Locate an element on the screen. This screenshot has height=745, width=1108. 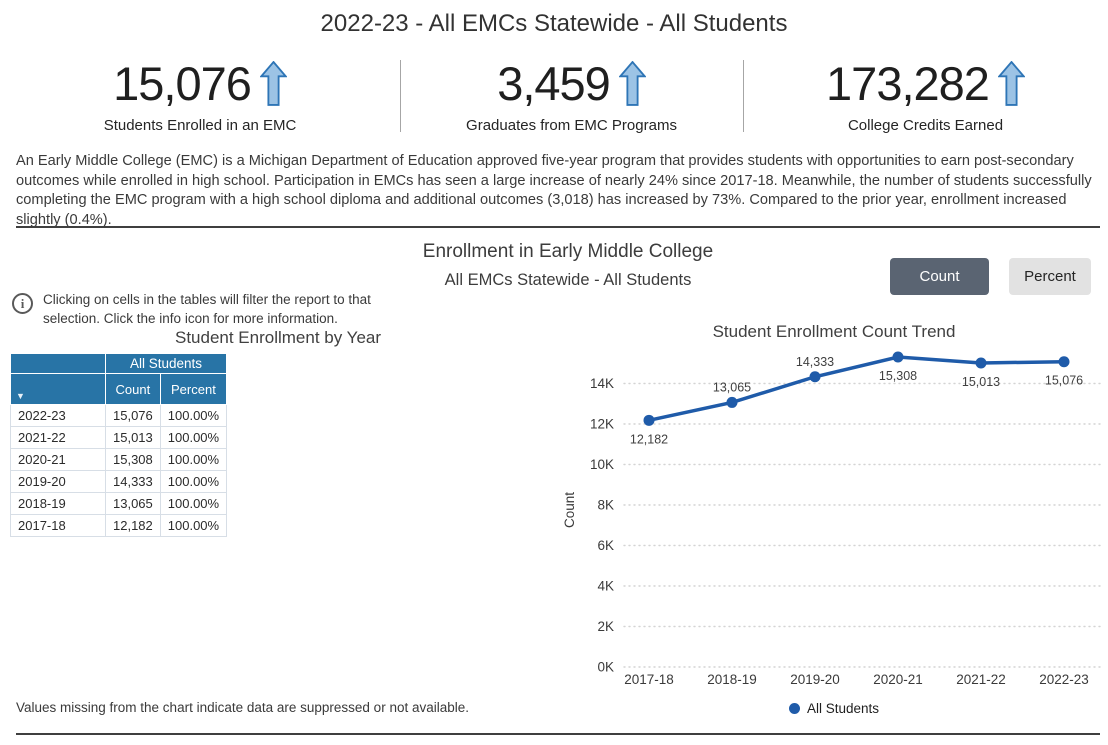
svg-text: 6K is located at coordinates (605, 545).